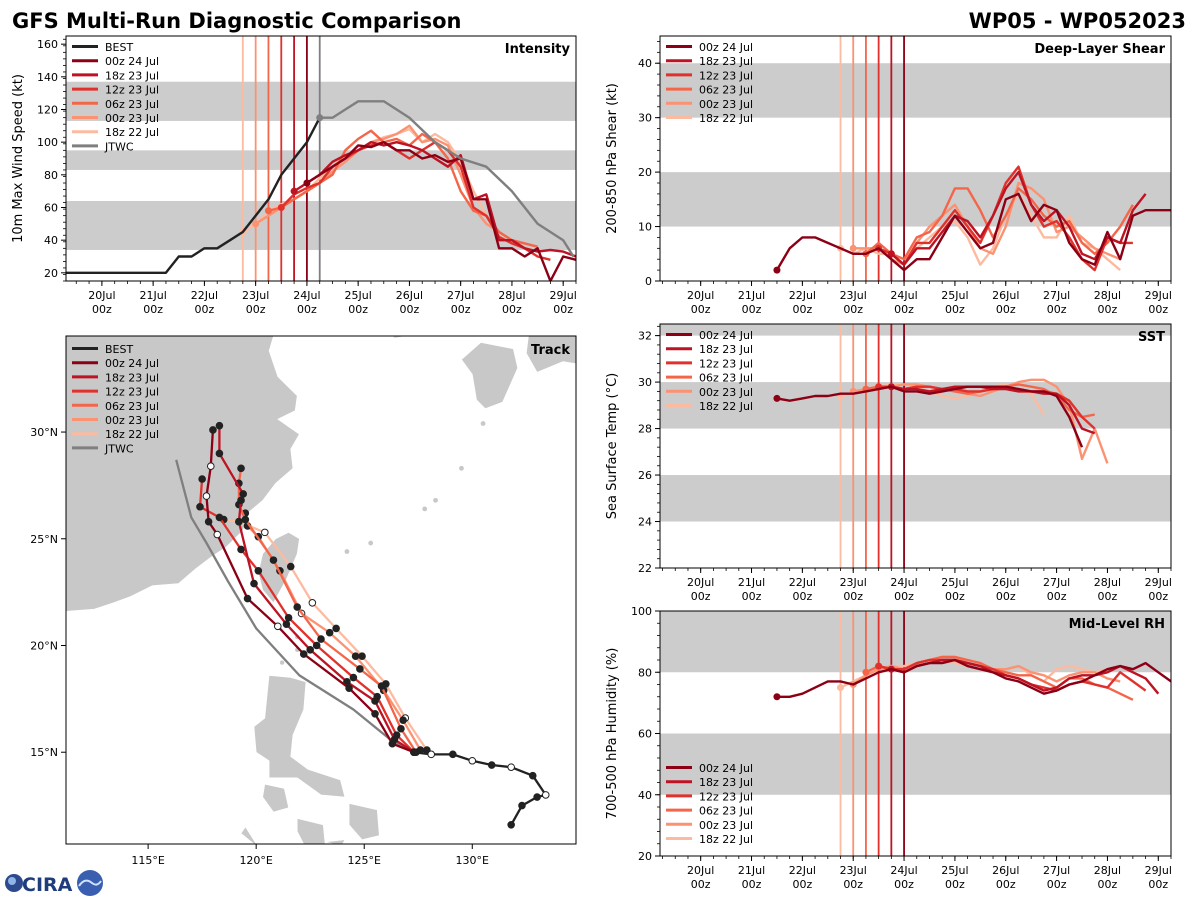  I want to click on land-china, so click(183, 474).